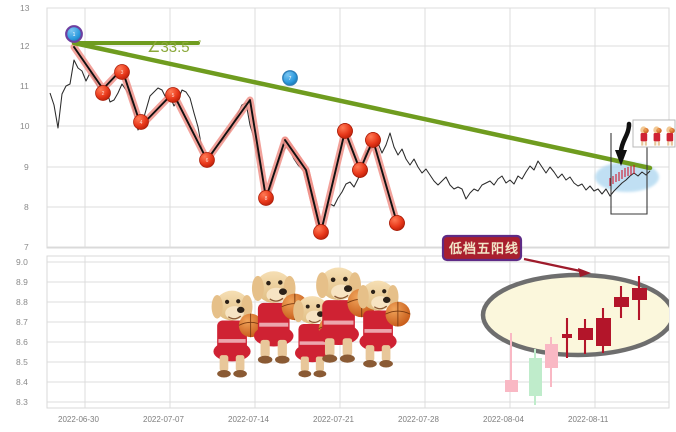 The height and width of the screenshot is (432, 676). I want to click on zigzag-marker: 6, so click(207, 160).